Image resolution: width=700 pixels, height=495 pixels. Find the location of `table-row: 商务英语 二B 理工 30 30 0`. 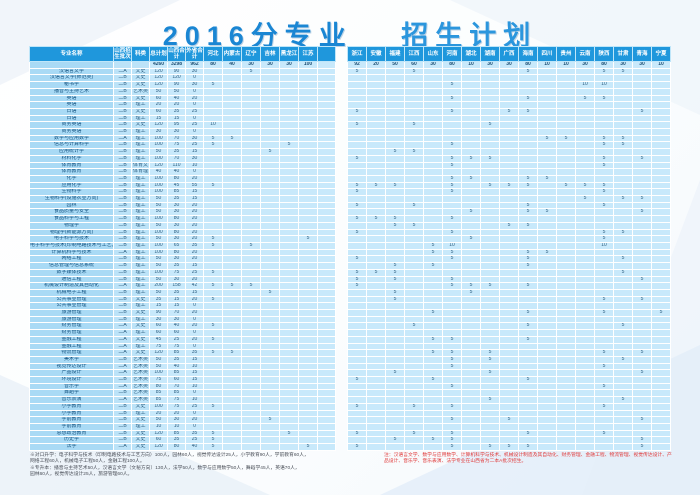

table-row: 商务英语 二B 理工 30 30 0 is located at coordinates (350, 132).